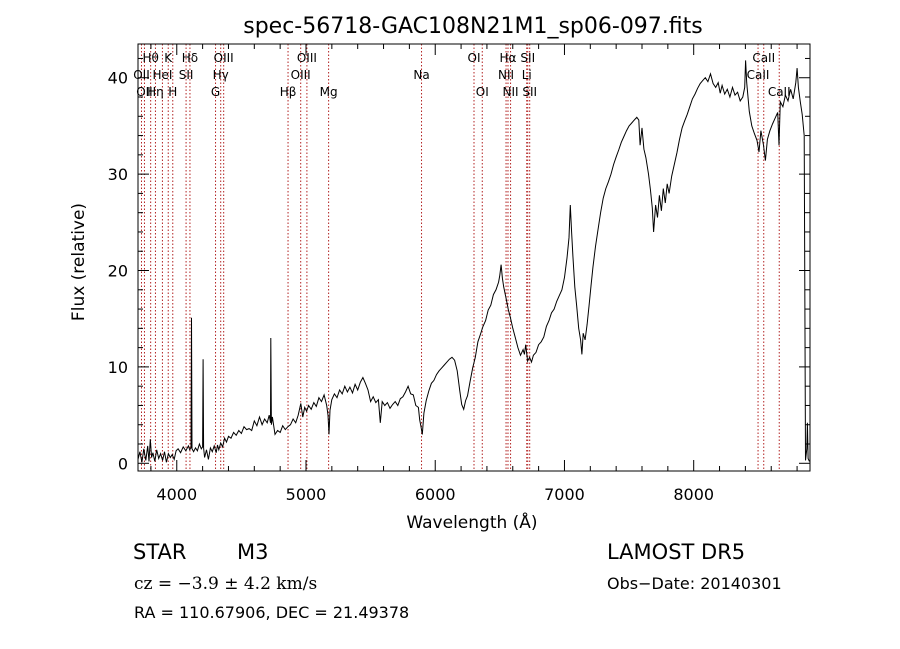 The height and width of the screenshot is (649, 900). What do you see at coordinates (221, 75) in the screenshot?
I see `line-label: Hγ` at bounding box center [221, 75].